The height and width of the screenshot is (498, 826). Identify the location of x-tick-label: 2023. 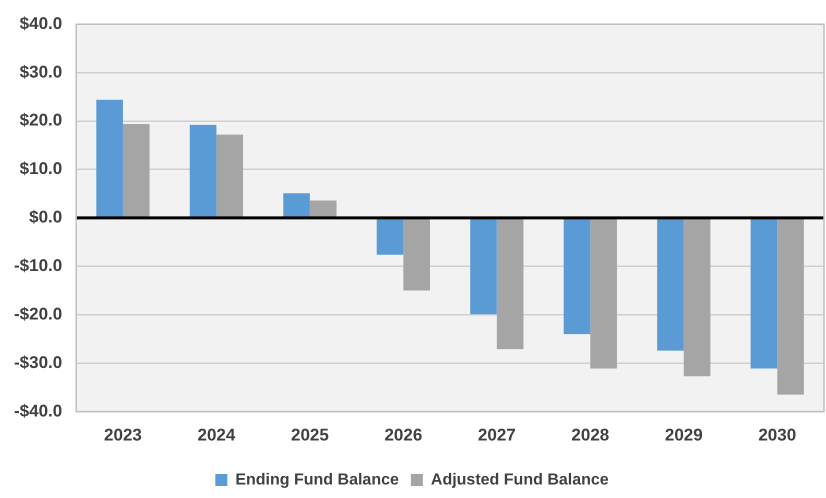
(123, 434).